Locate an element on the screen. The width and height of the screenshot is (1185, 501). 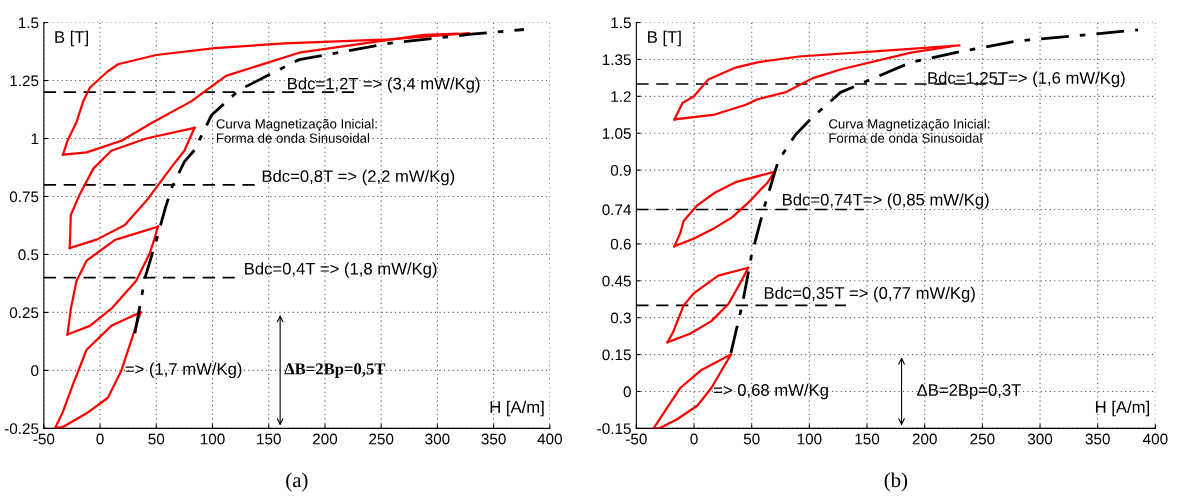
annotation: Bdc=0,4T => (1,8 mW/Kg) is located at coordinates (341, 270).